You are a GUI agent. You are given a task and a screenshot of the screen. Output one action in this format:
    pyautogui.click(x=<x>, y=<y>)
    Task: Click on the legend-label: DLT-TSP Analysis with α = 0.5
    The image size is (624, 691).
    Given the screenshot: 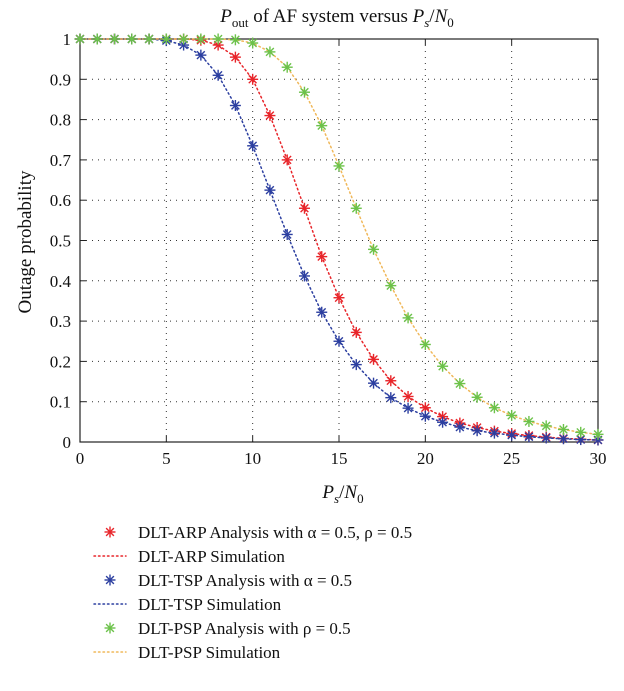 What is the action you would take?
    pyautogui.click(x=245, y=580)
    